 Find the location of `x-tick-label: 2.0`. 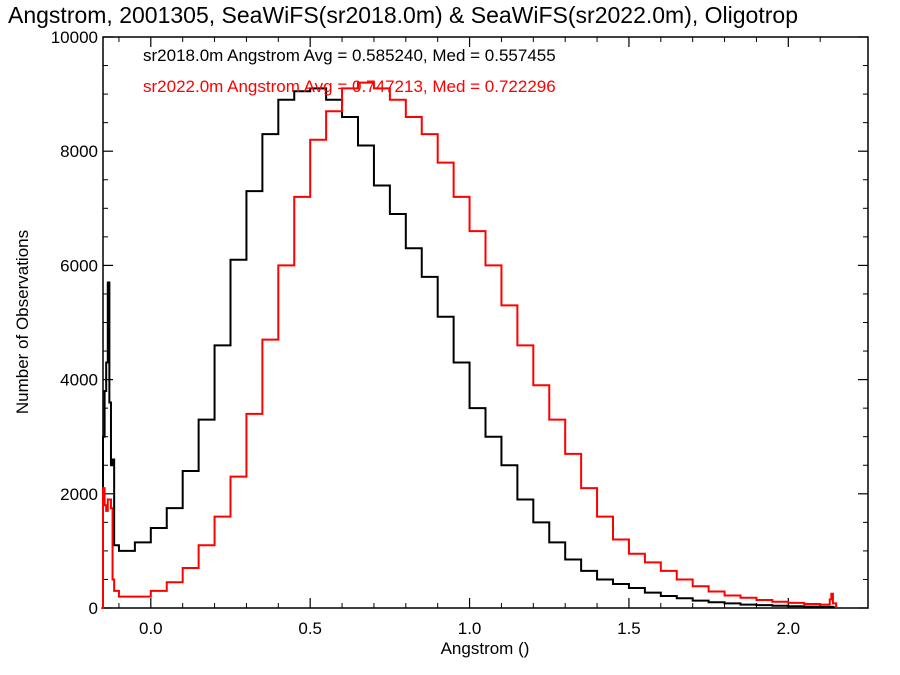

x-tick-label: 2.0 is located at coordinates (788, 628).